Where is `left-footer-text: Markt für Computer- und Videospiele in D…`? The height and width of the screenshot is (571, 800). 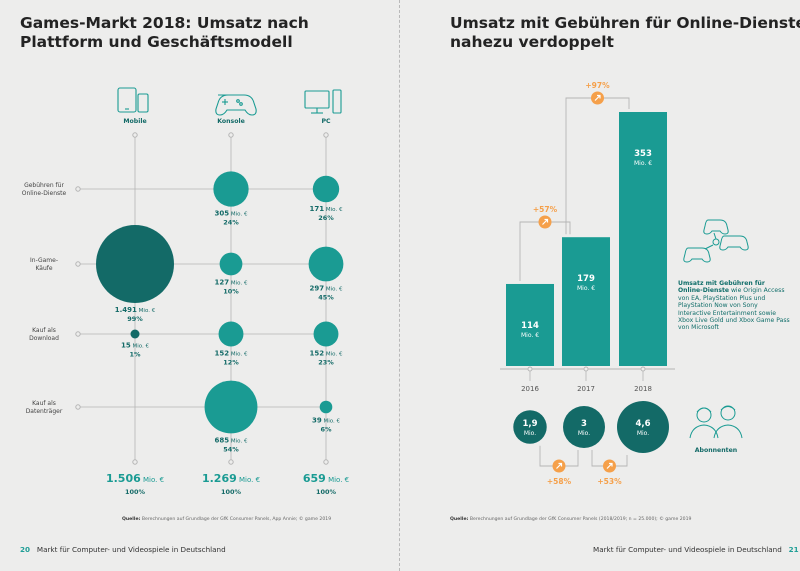 left-footer-text: Markt für Computer- und Videospiele in D… is located at coordinates (131, 549).